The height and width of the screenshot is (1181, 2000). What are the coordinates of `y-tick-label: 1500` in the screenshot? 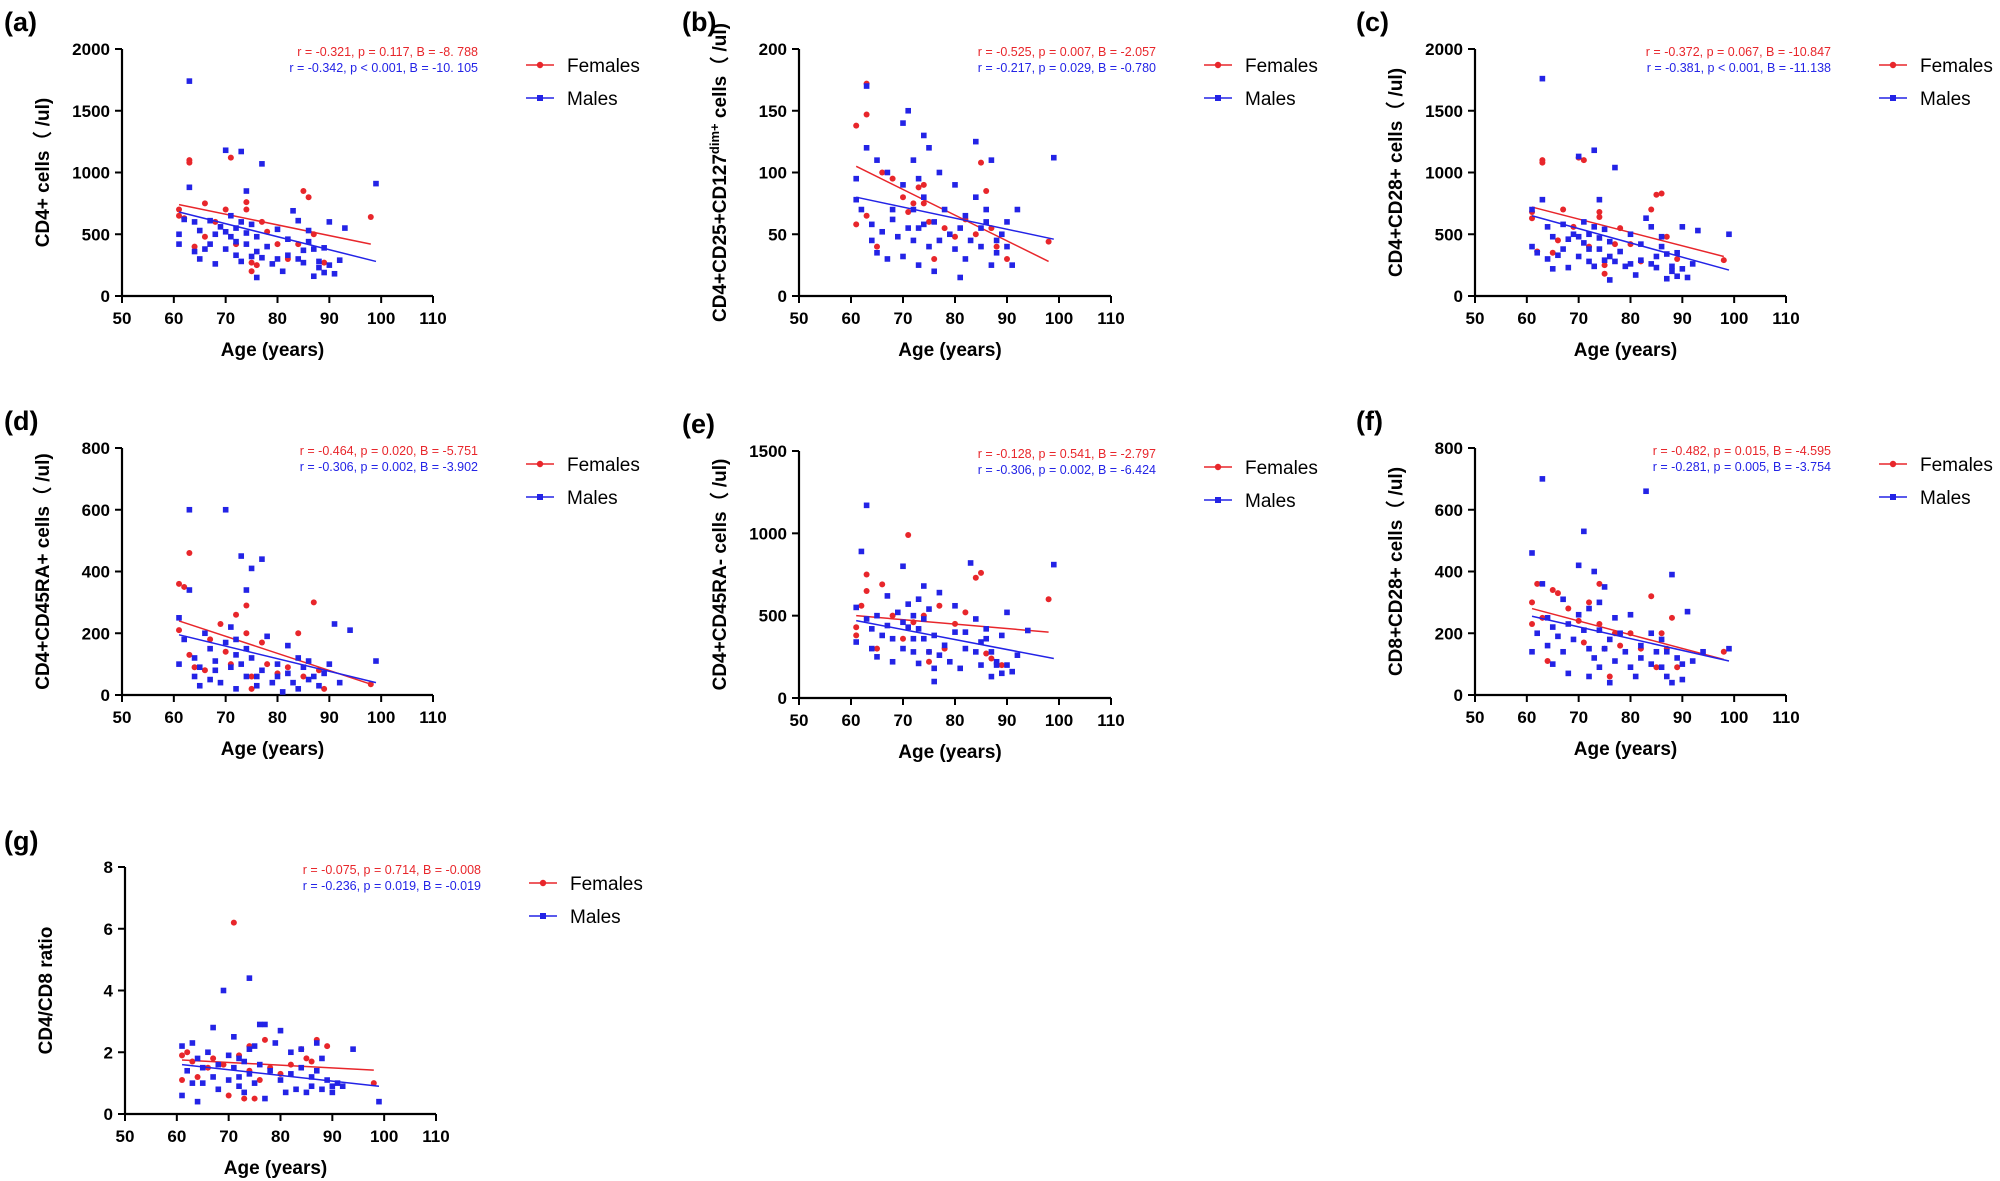 It's located at (1444, 111).